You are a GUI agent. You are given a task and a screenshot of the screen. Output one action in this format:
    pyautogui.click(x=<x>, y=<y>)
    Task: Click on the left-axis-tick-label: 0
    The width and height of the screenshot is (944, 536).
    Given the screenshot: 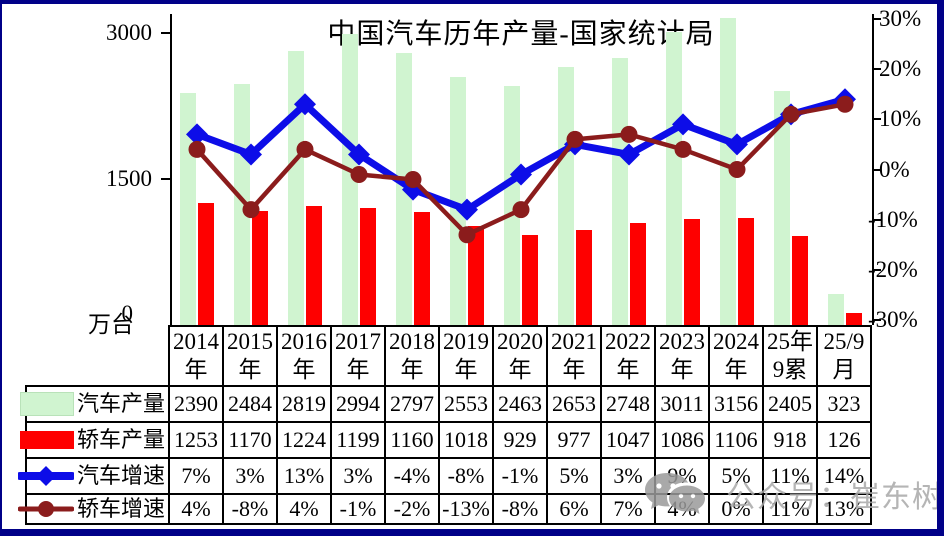 What is the action you would take?
    pyautogui.click(x=127, y=313)
    